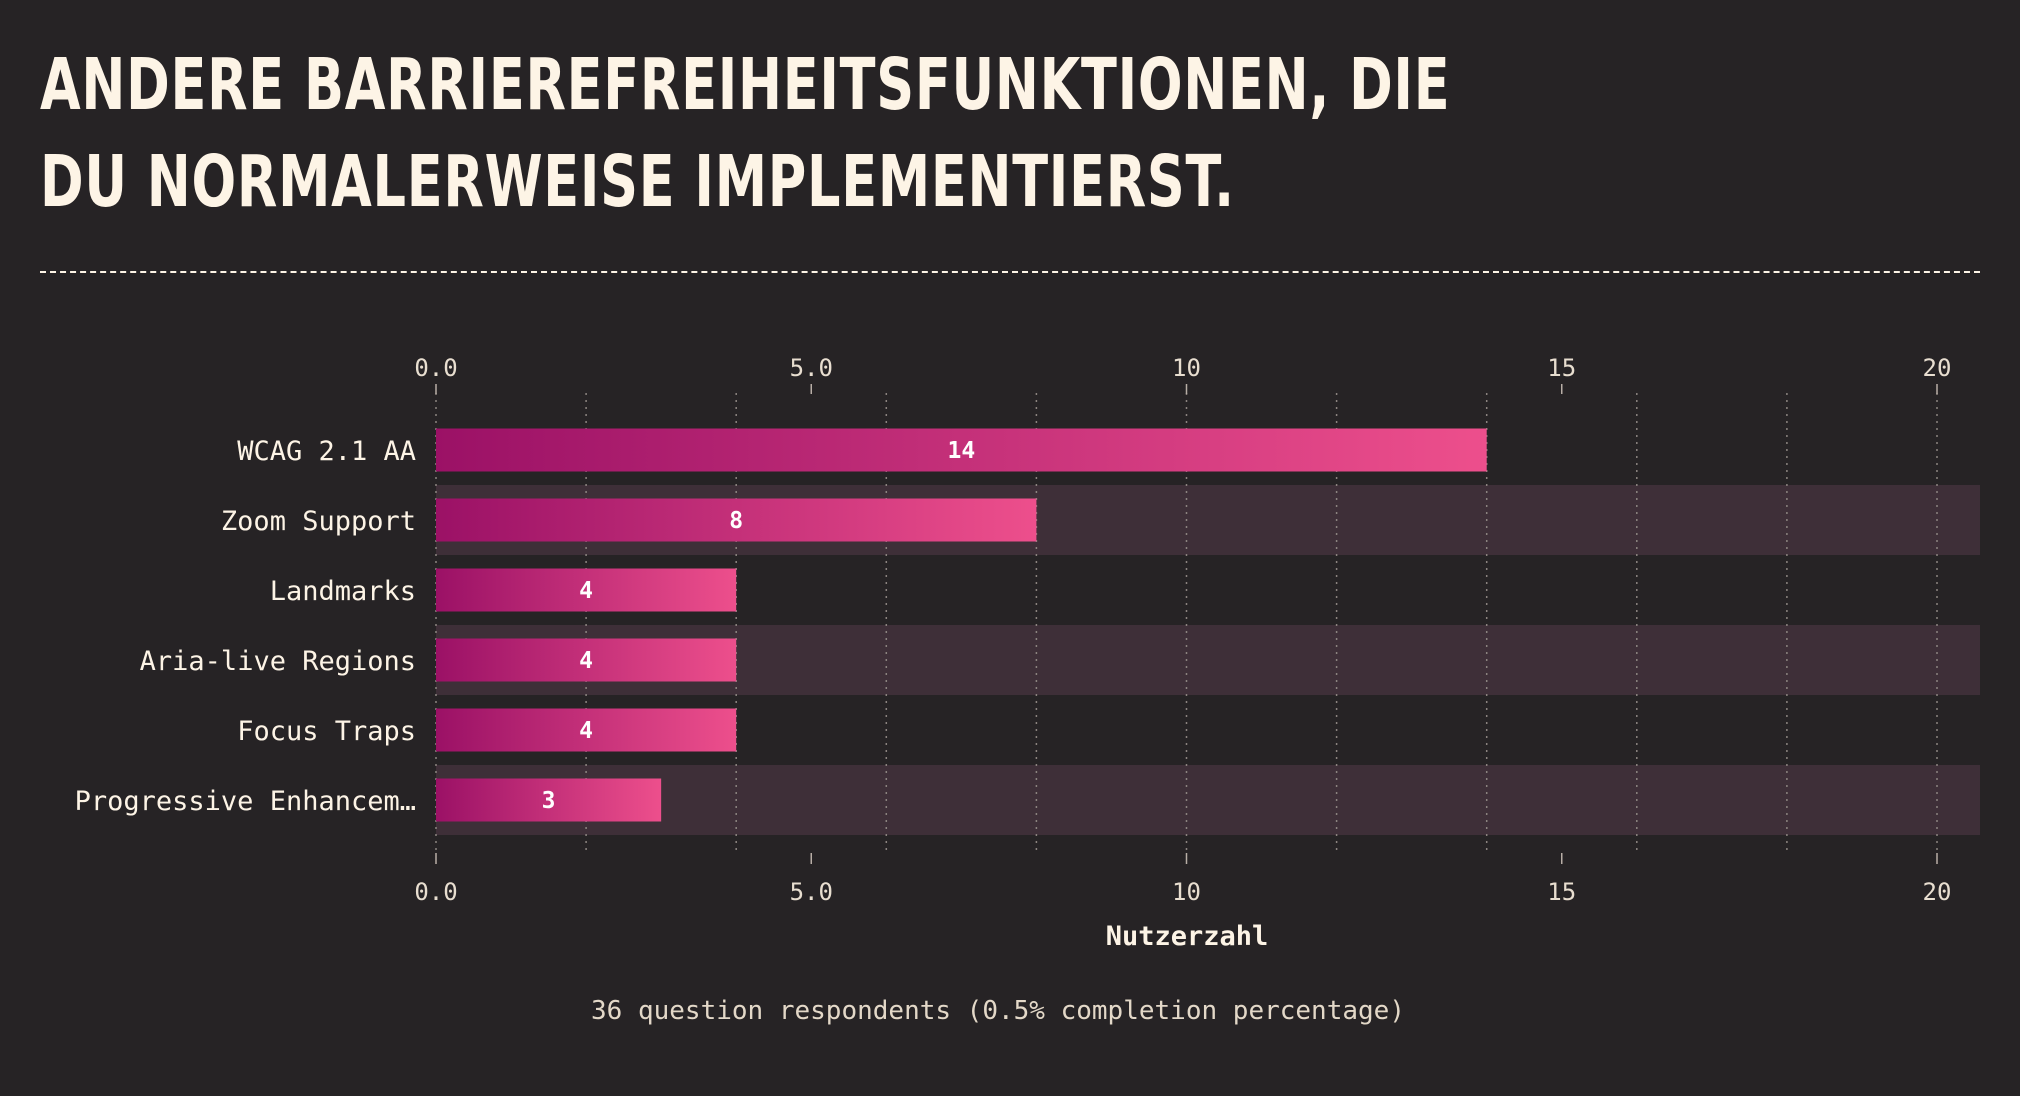  What do you see at coordinates (811, 892) in the screenshot?
I see `x-tick-label-bottom: 5.0` at bounding box center [811, 892].